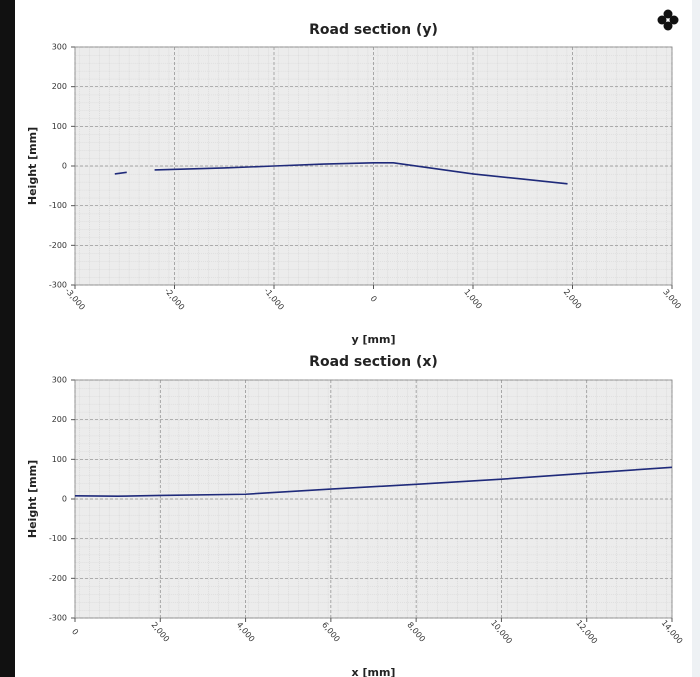  I want to click on move-icon, so click(668, 20).